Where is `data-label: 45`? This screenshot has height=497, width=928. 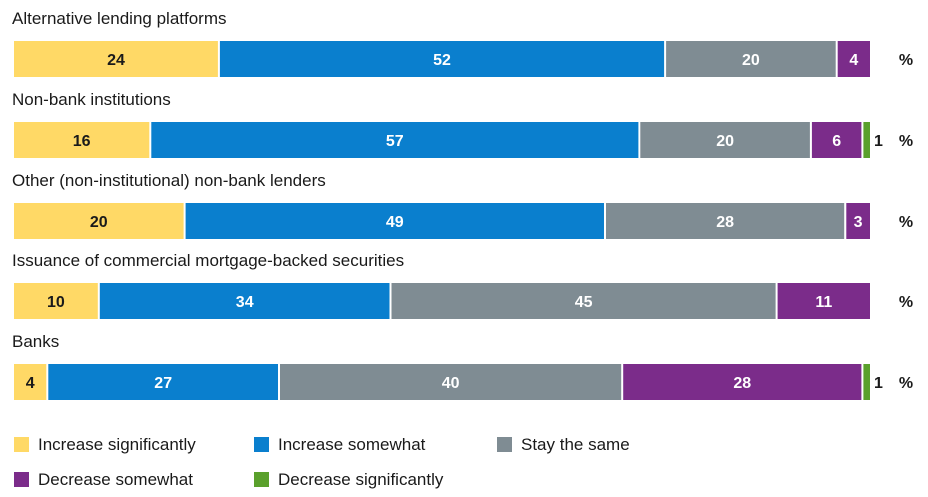
data-label: 45 is located at coordinates (584, 302).